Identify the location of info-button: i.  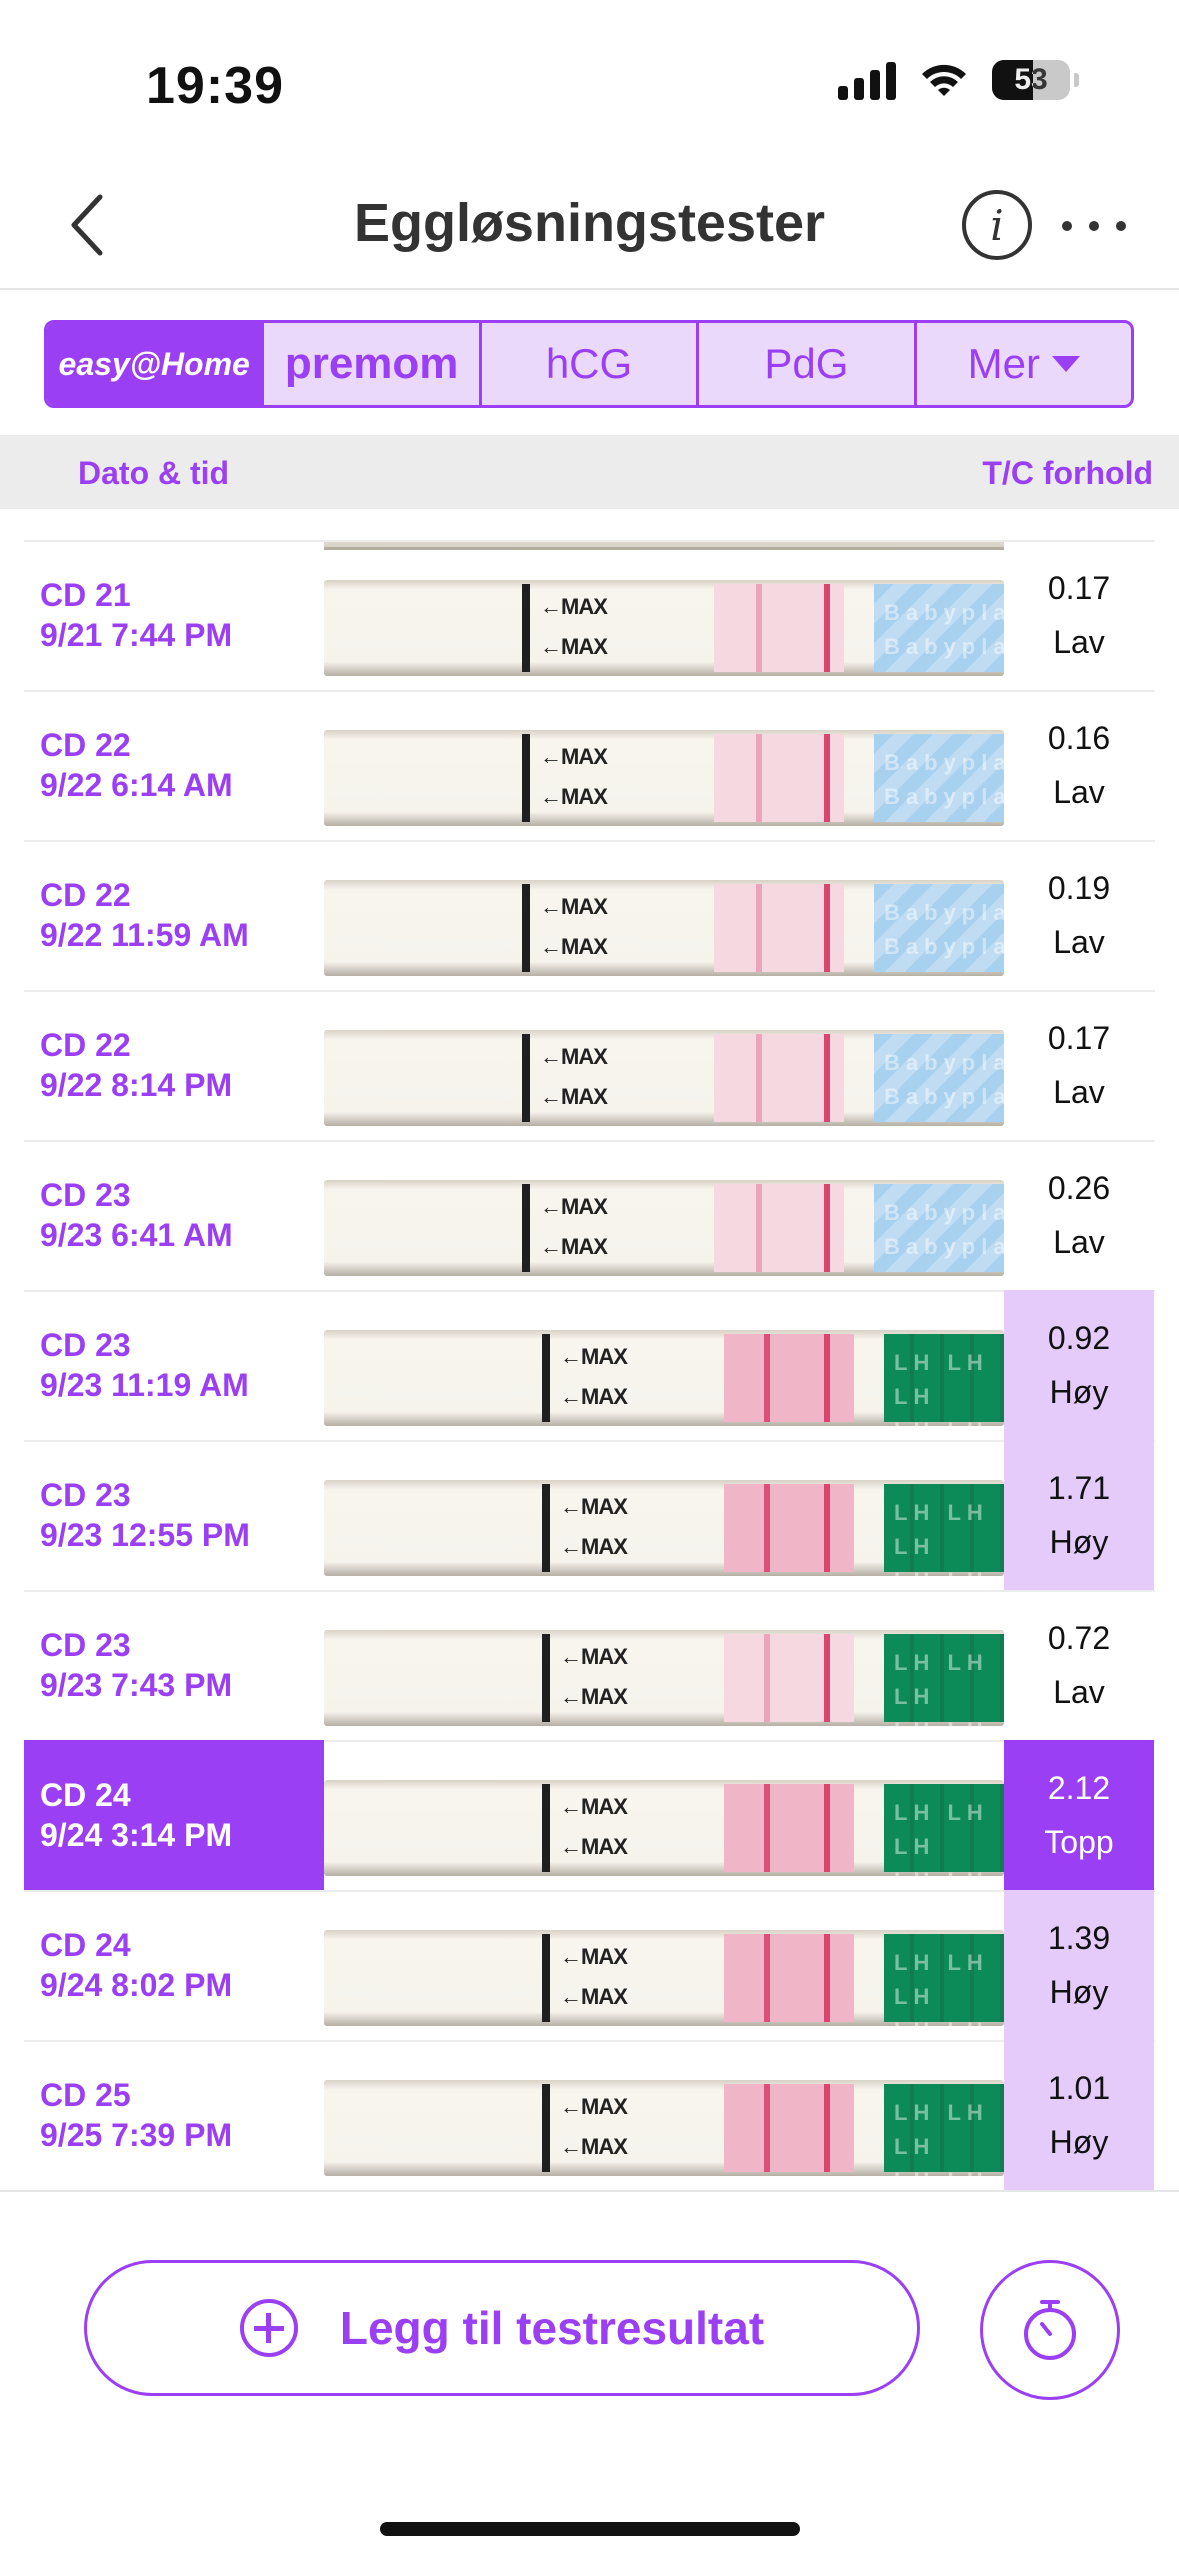
(997, 225).